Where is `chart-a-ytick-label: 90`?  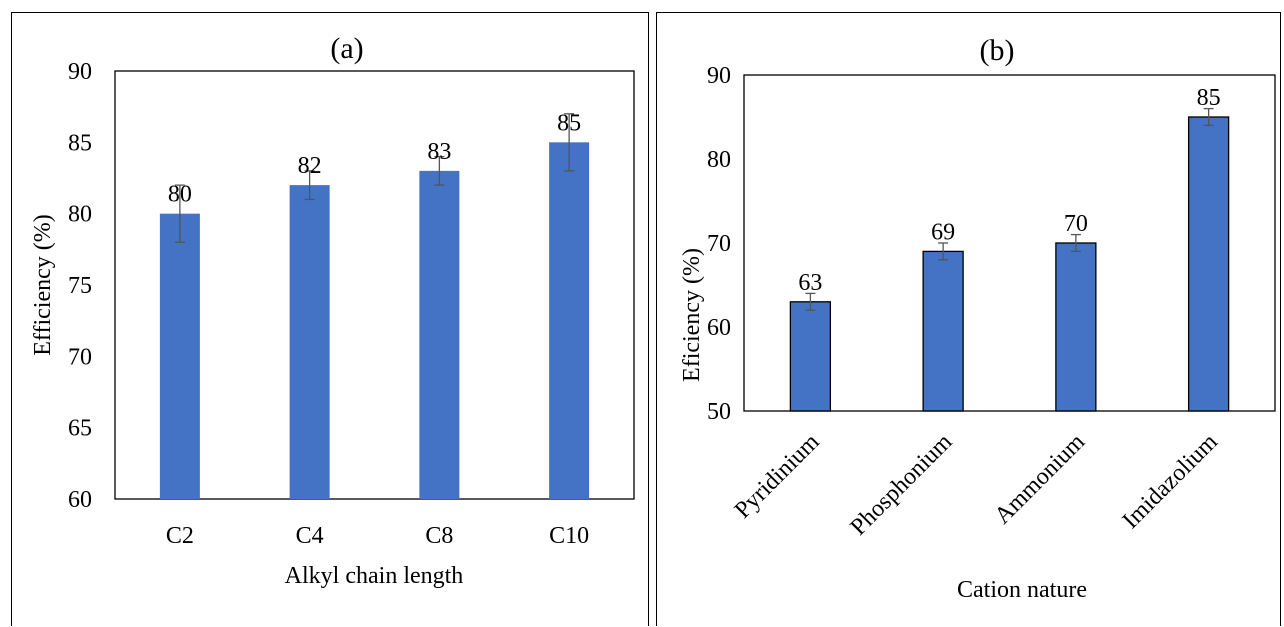 chart-a-ytick-label: 90 is located at coordinates (80, 72).